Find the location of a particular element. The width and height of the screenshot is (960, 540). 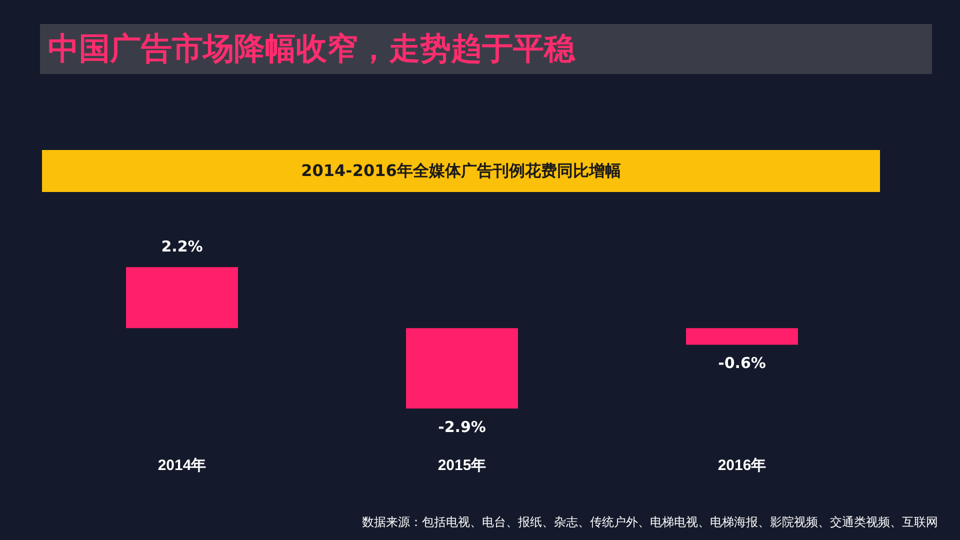

chart-subtitle: 2014-2016年全媒体广告刊例花费同比增幅 is located at coordinates (461, 171).